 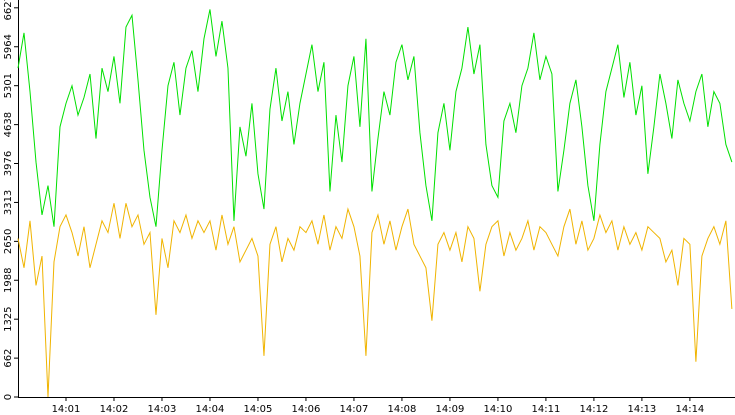 What do you see at coordinates (8, 46) in the screenshot?
I see `y-tick-label: 5964` at bounding box center [8, 46].